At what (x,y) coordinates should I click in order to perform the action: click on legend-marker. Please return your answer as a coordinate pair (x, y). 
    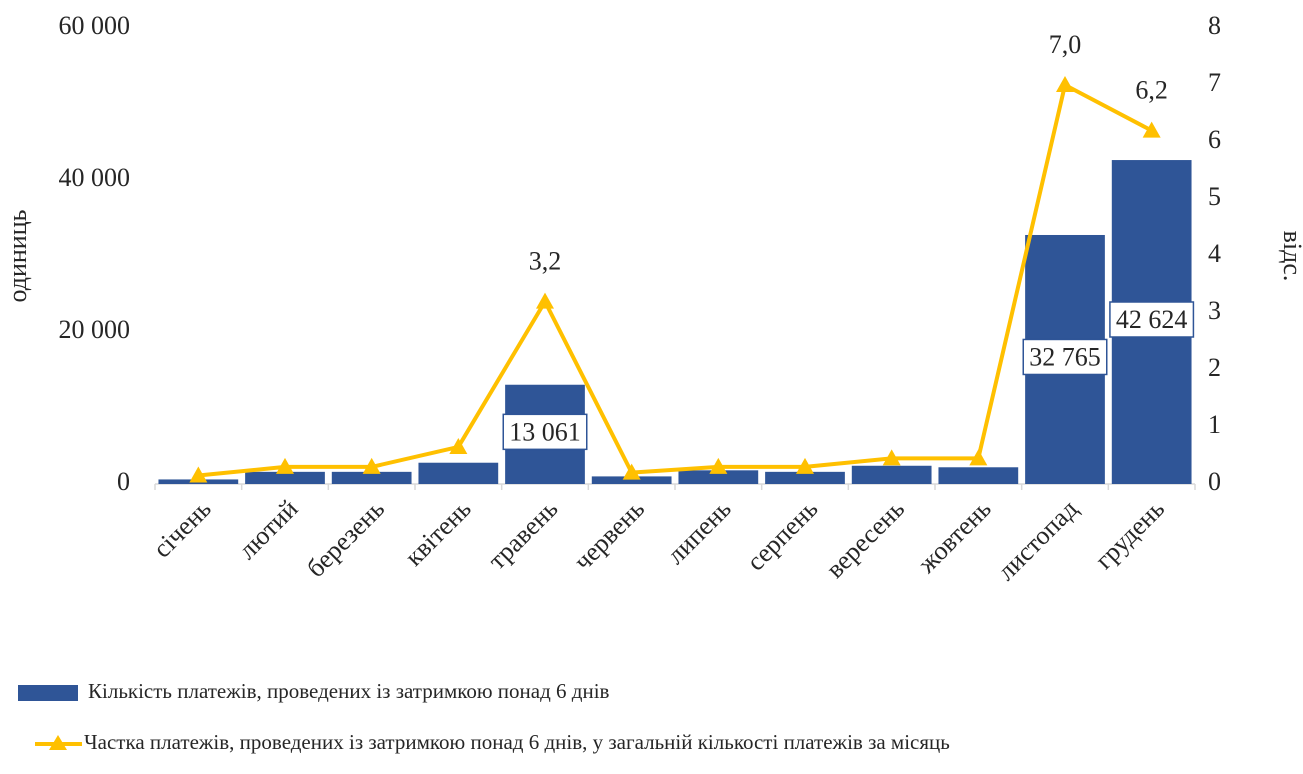
    Looking at the image, I should click on (58, 742).